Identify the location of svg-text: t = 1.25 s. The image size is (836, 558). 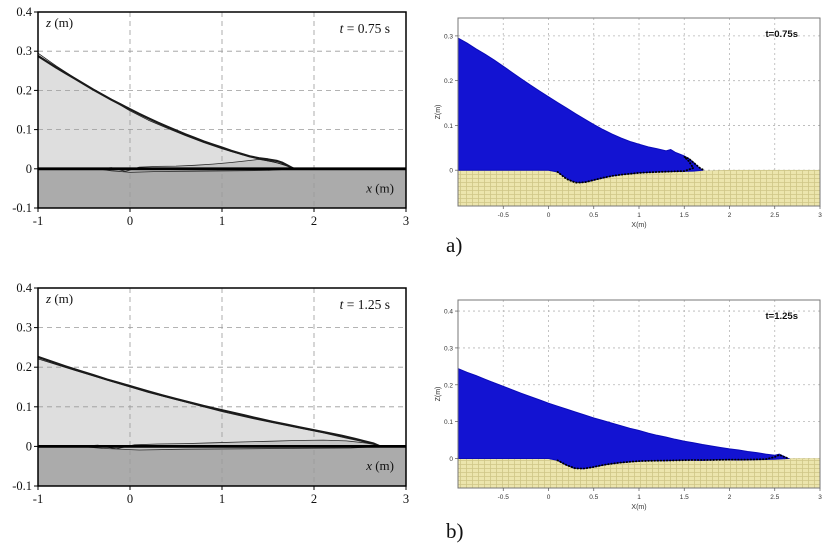
(365, 304).